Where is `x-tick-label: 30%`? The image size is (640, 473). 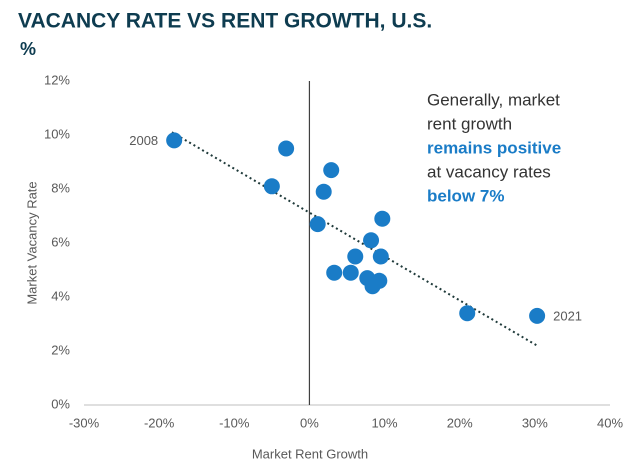 x-tick-label: 30% is located at coordinates (535, 422).